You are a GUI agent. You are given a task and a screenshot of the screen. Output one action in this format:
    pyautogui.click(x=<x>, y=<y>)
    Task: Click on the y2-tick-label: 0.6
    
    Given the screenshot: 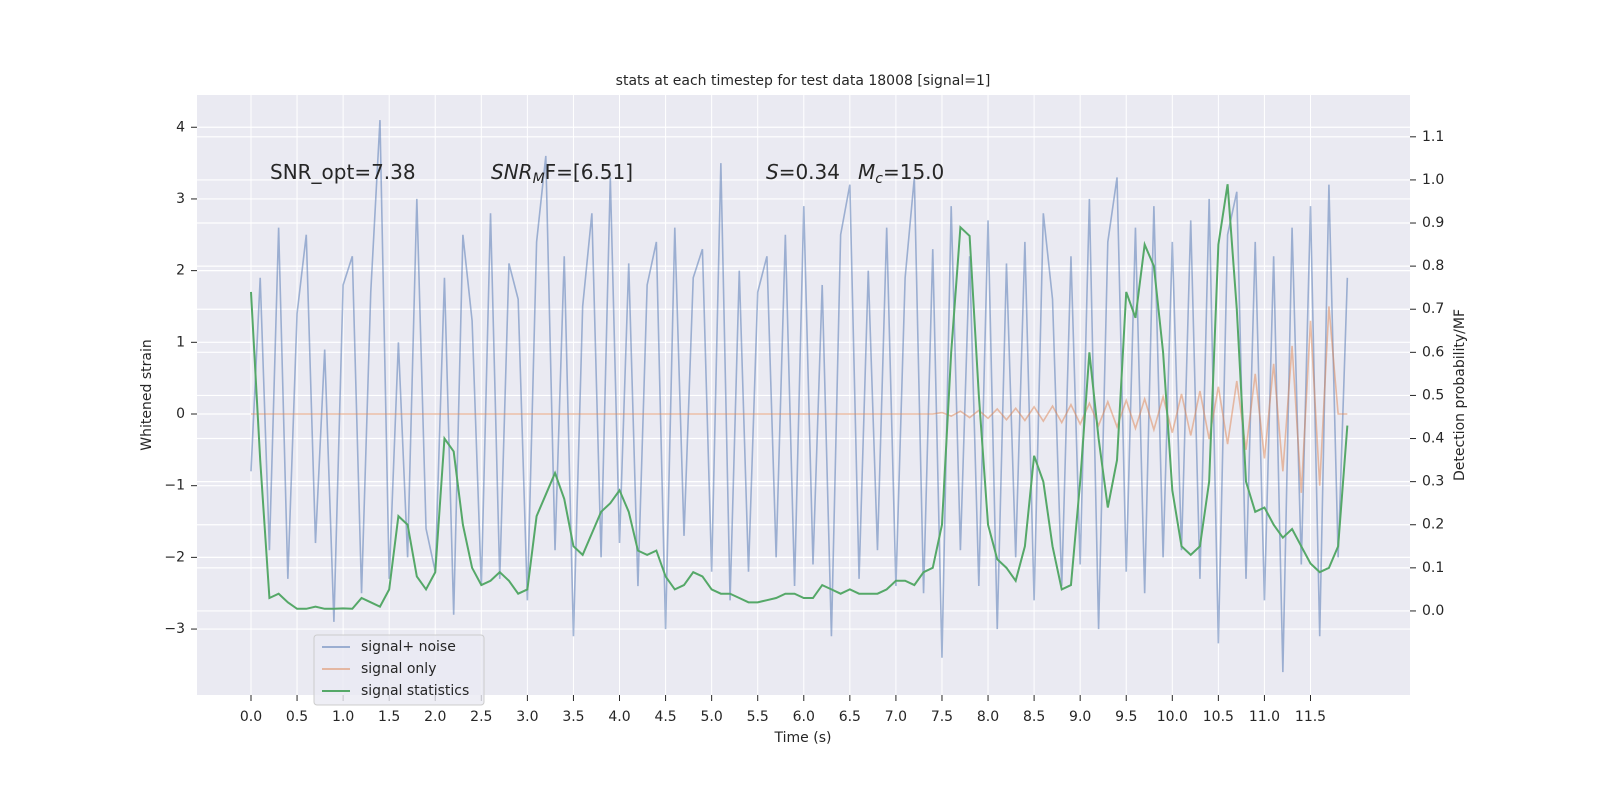 What is the action you would take?
    pyautogui.click(x=1433, y=352)
    